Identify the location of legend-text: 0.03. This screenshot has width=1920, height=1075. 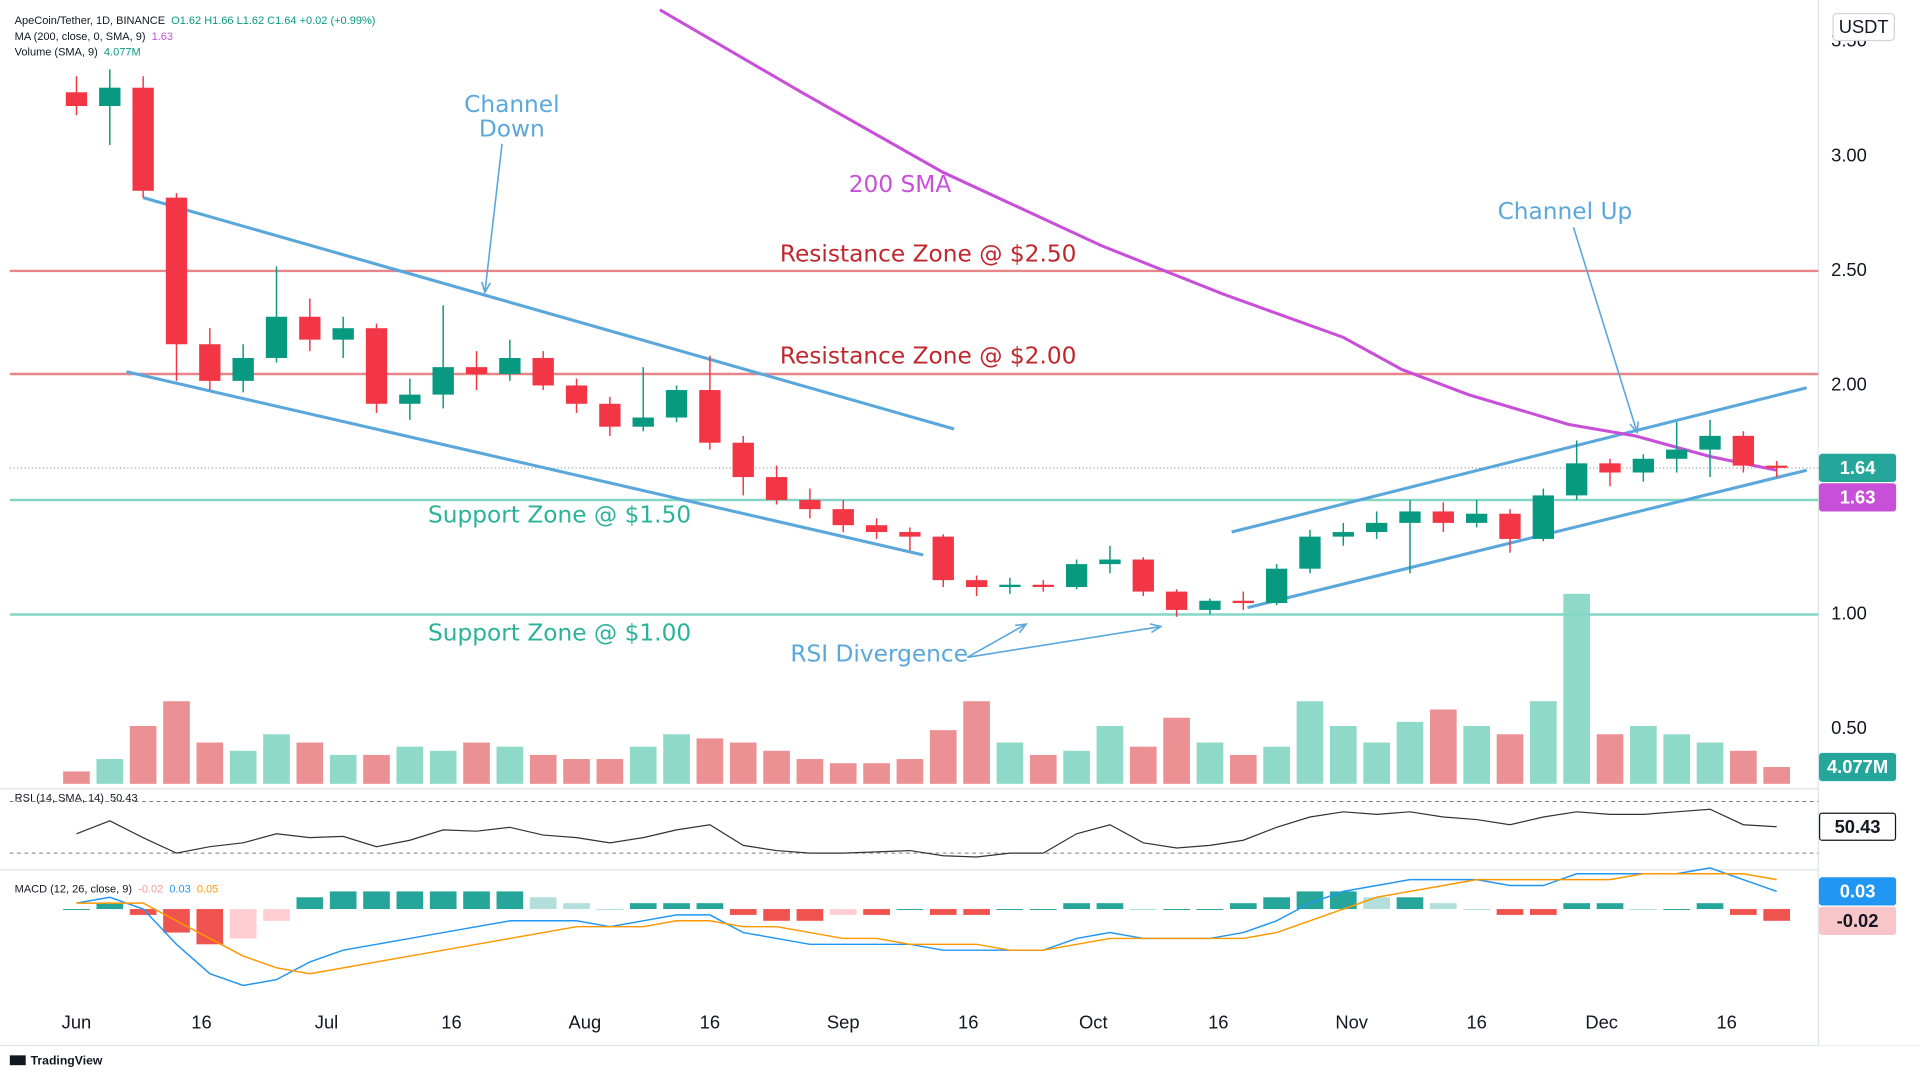
(179, 889).